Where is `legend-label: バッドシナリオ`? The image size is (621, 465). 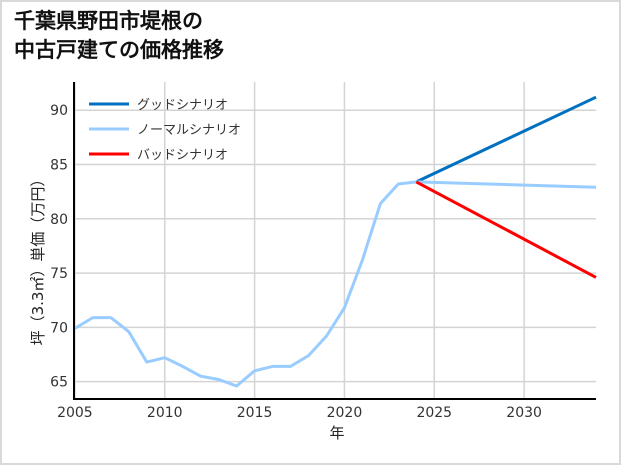
legend-label: バッドシナリオ is located at coordinates (182, 155).